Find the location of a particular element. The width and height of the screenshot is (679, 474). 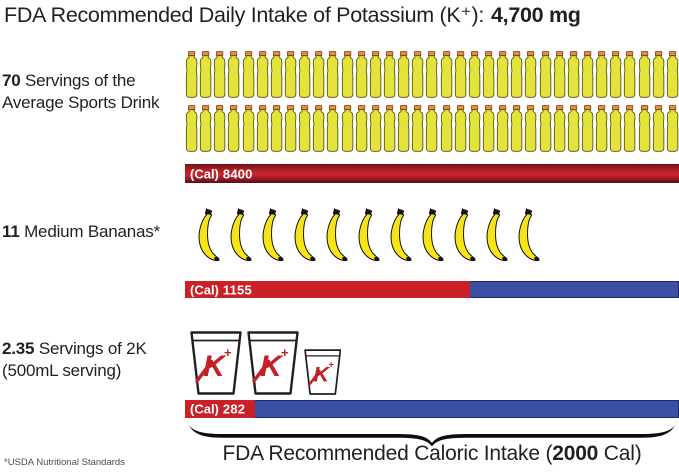

bananas-row is located at coordinates (371, 234).